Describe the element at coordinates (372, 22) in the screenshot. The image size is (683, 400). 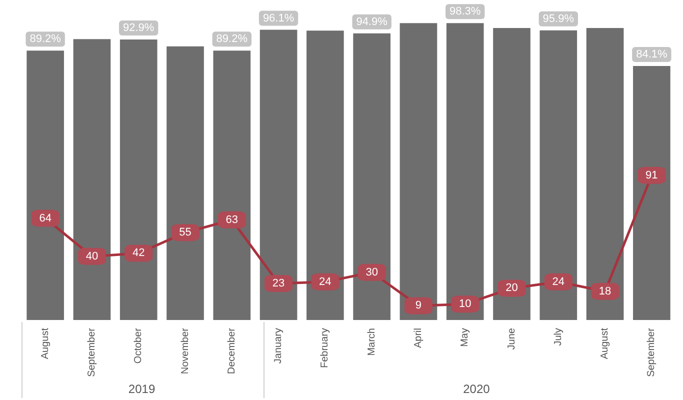
I see `data-label: 94.9%` at that location.